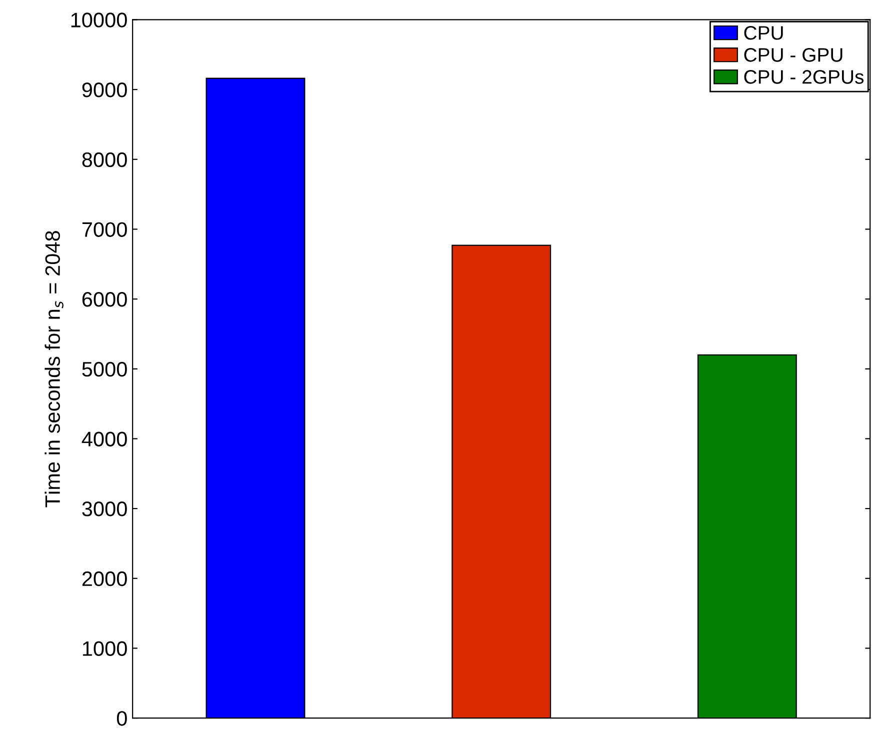 The image size is (878, 729). Describe the element at coordinates (104, 509) in the screenshot. I see `y-tick-label: 3000` at that location.